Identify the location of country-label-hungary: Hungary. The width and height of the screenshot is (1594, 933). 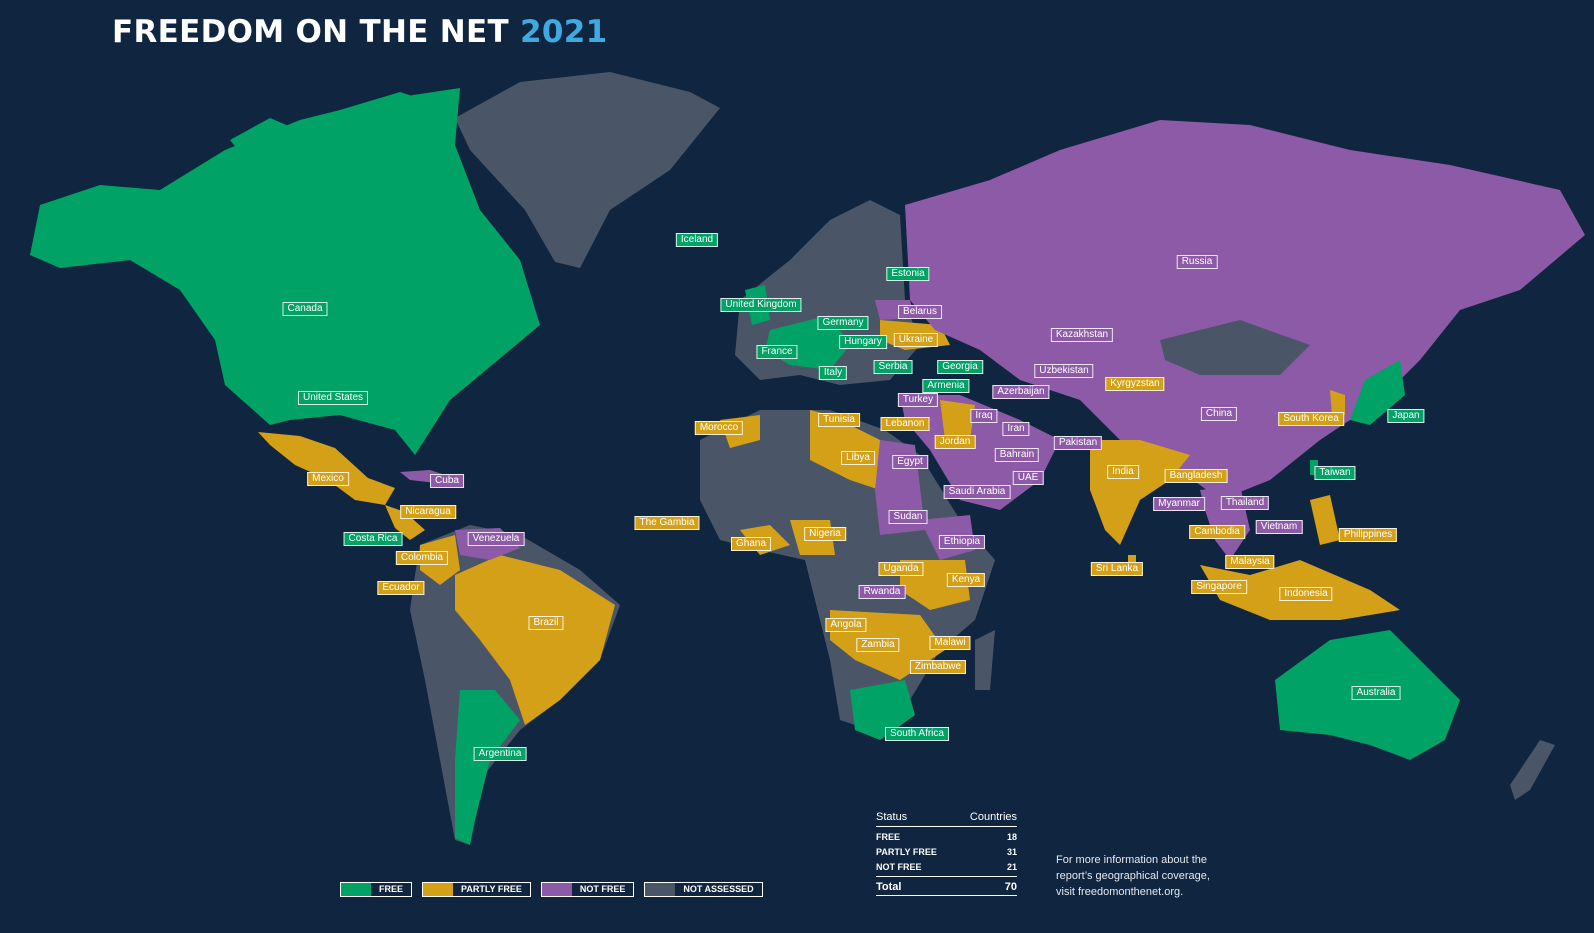
(863, 342).